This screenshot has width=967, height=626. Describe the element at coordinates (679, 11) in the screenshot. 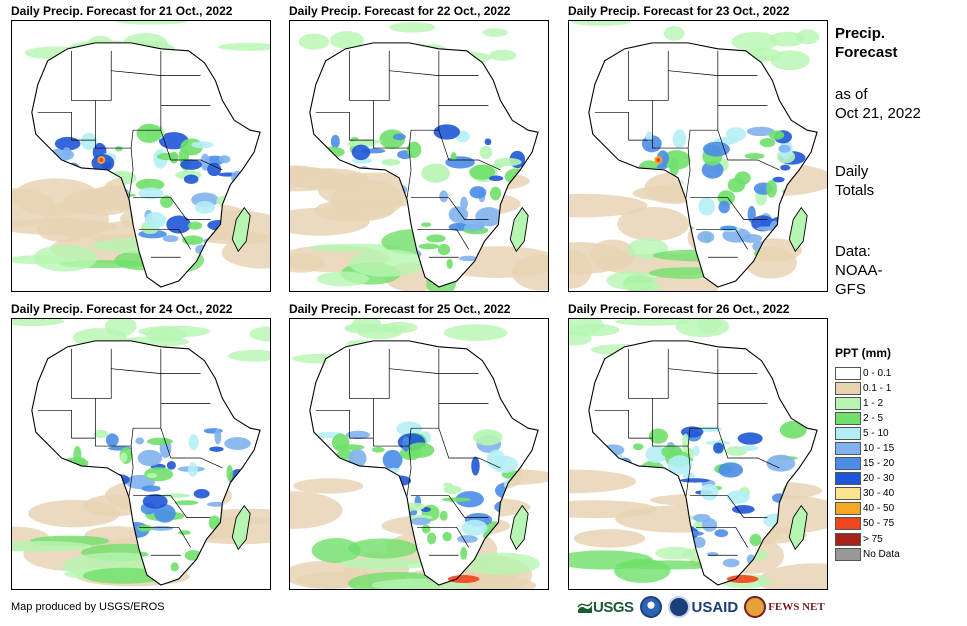

I see `panel-title: Daily Precip. Forecast for 23 Oct., 2022` at that location.